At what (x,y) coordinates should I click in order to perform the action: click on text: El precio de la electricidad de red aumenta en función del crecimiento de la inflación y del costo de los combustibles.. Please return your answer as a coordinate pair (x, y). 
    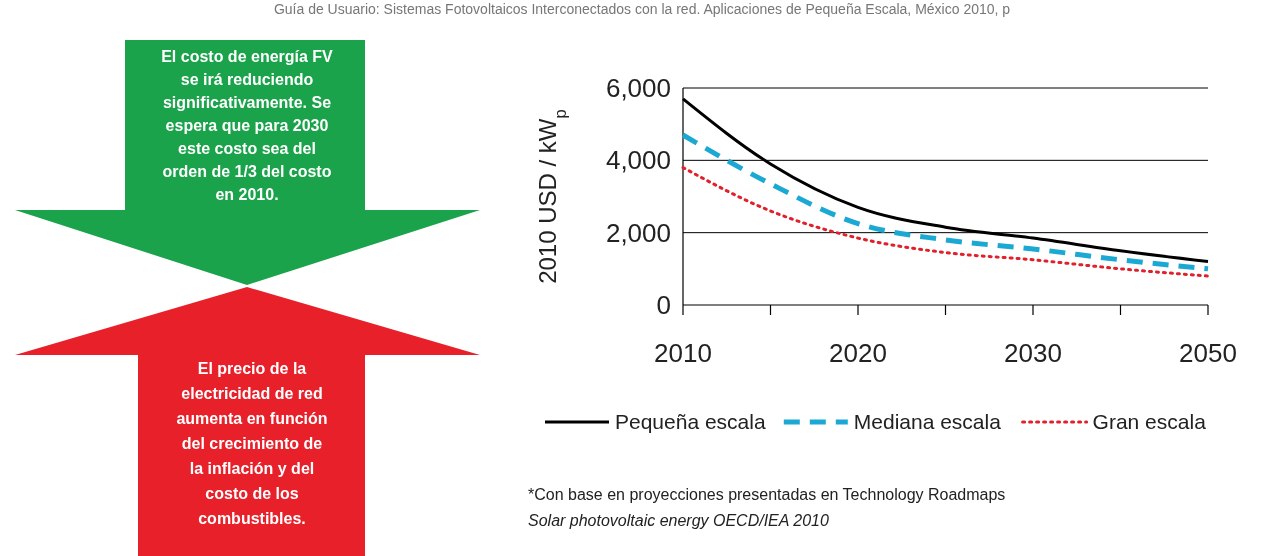
    Looking at the image, I should click on (252, 443).